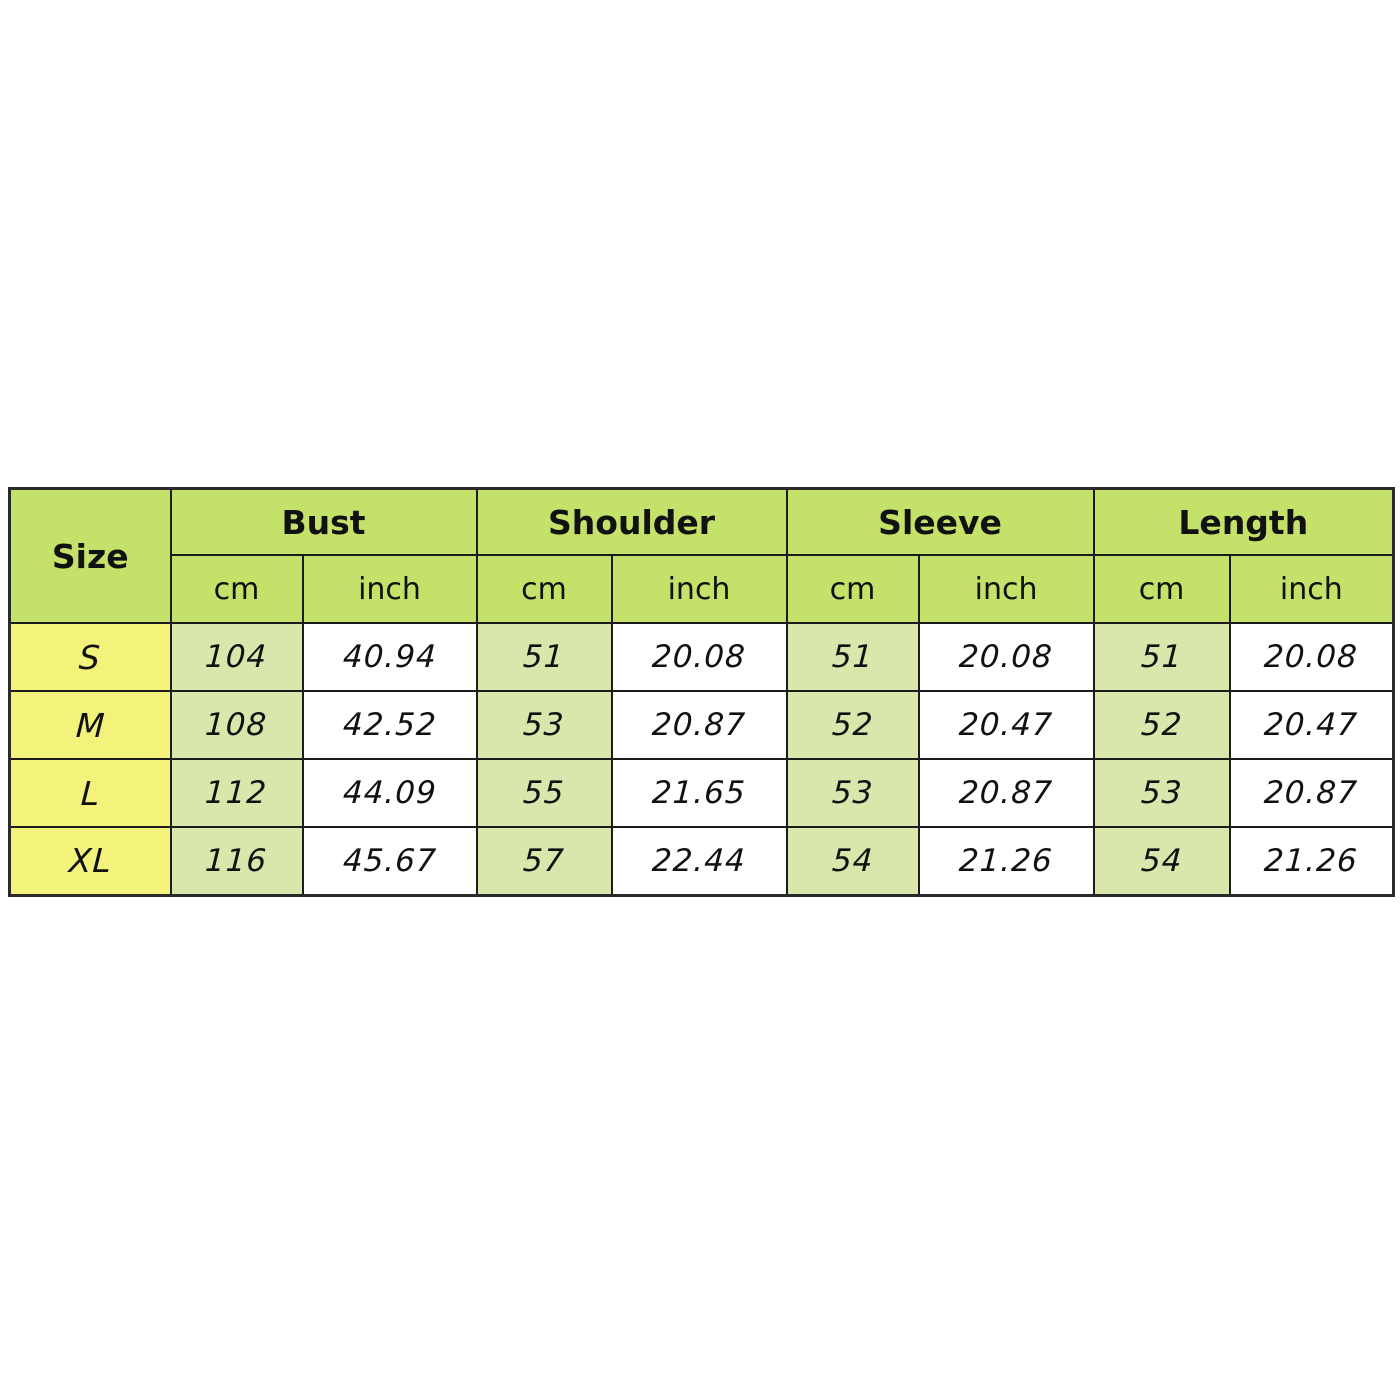  I want to click on unit-length-cm: cm, so click(1161, 589).